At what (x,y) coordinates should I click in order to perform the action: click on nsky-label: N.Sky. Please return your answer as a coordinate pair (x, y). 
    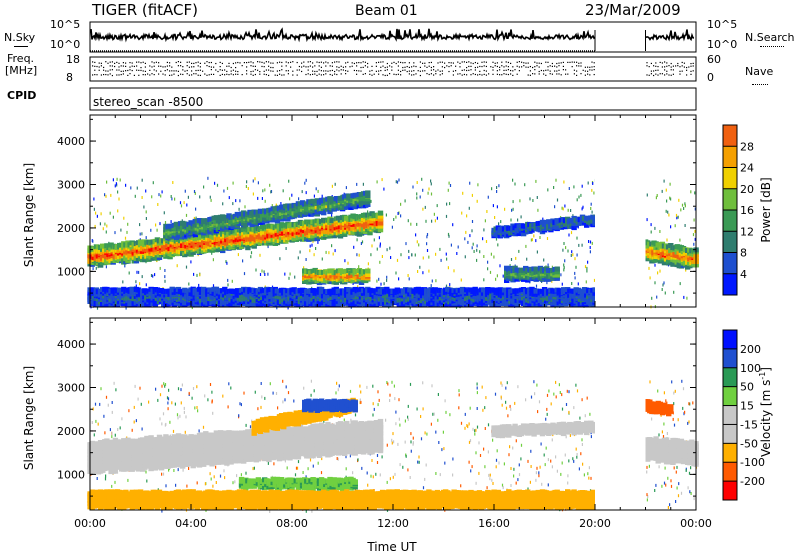
    Looking at the image, I should click on (20, 37).